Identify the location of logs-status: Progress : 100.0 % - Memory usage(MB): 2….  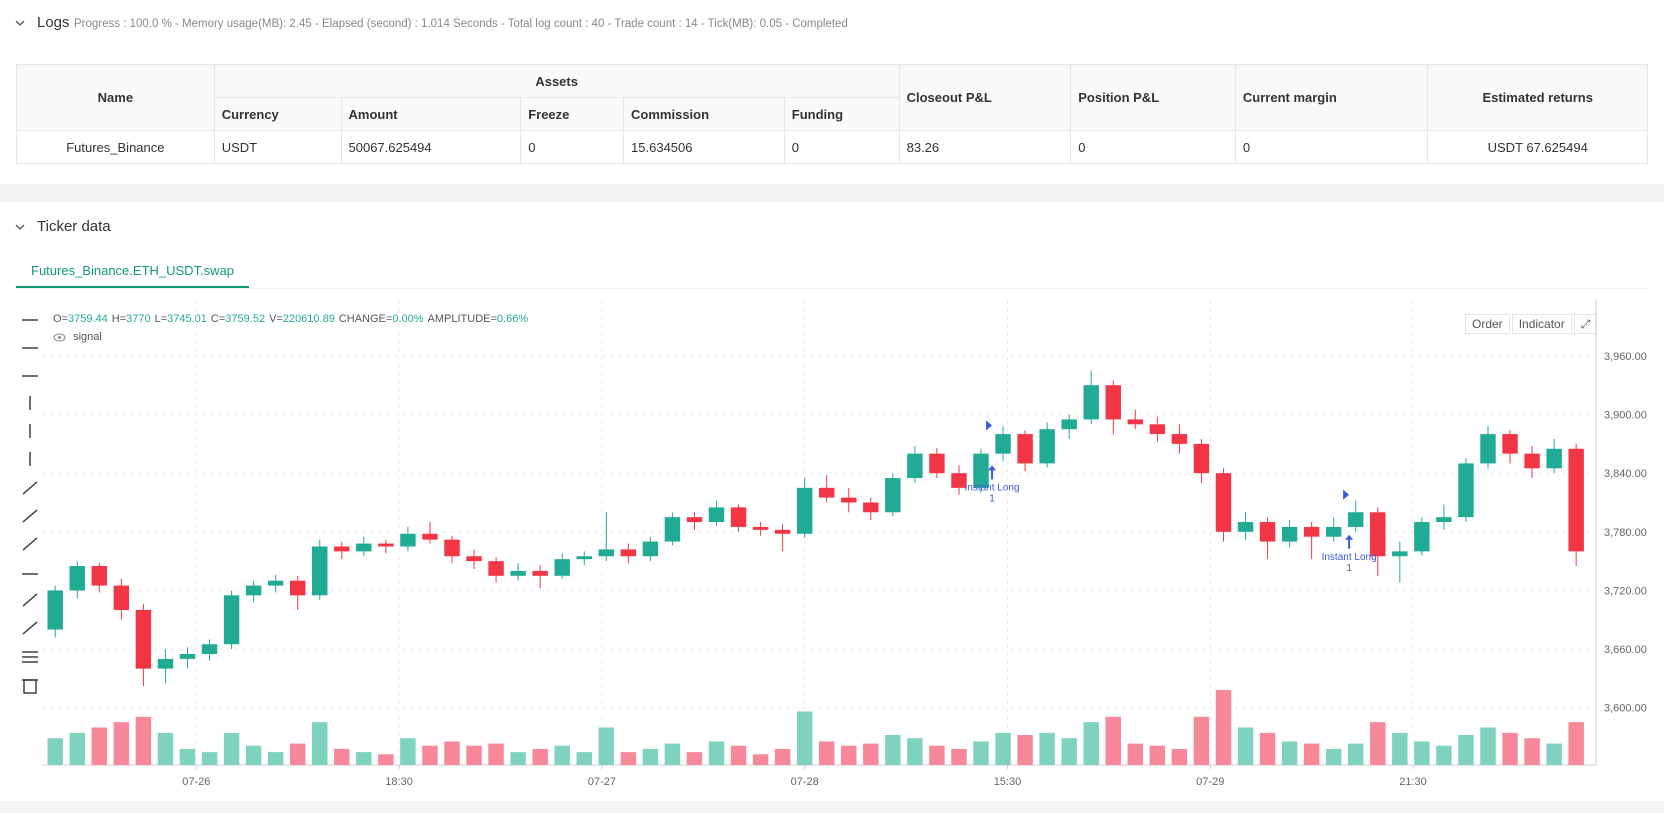
(461, 24).